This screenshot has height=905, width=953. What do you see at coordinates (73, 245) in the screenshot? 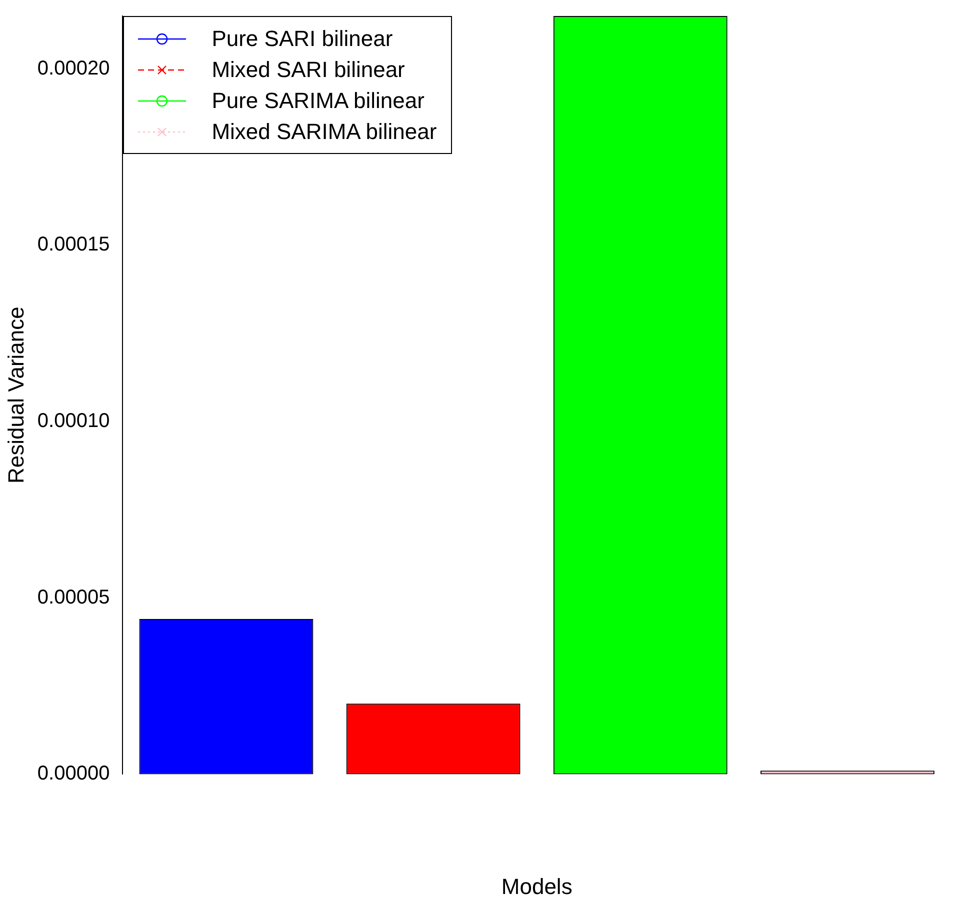
I see `y-tick-label: 0.00015` at bounding box center [73, 245].